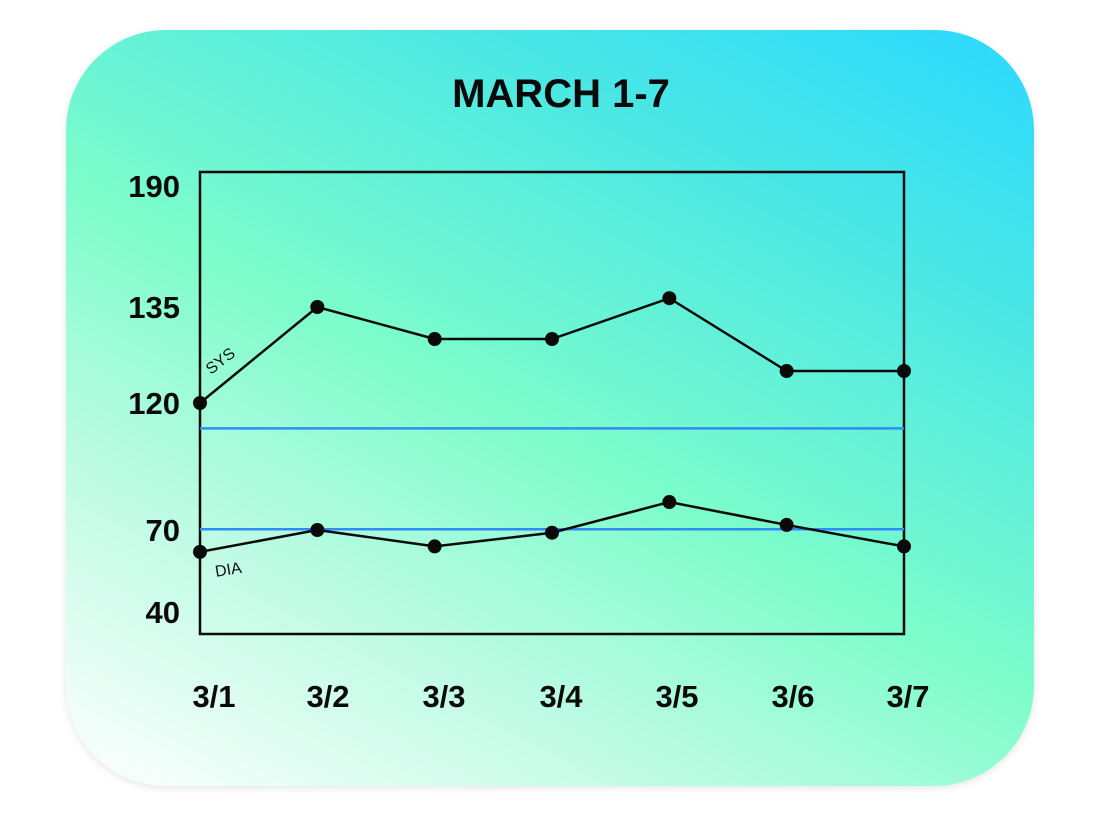  I want to click on y-axis-tick-labels: 190 135 120 70 40, so click(154, 399).